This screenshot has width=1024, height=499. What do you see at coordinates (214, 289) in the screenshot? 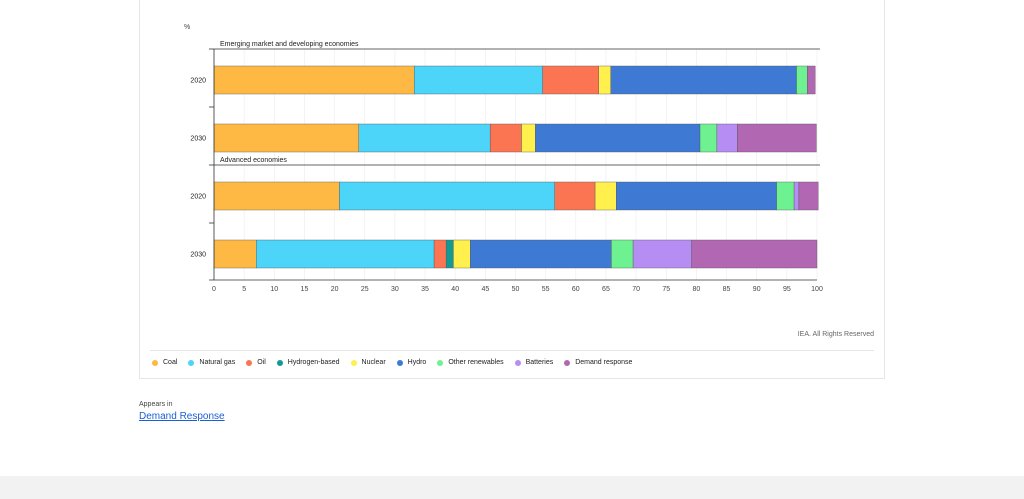
I see `x-tick-label: 0` at bounding box center [214, 289].